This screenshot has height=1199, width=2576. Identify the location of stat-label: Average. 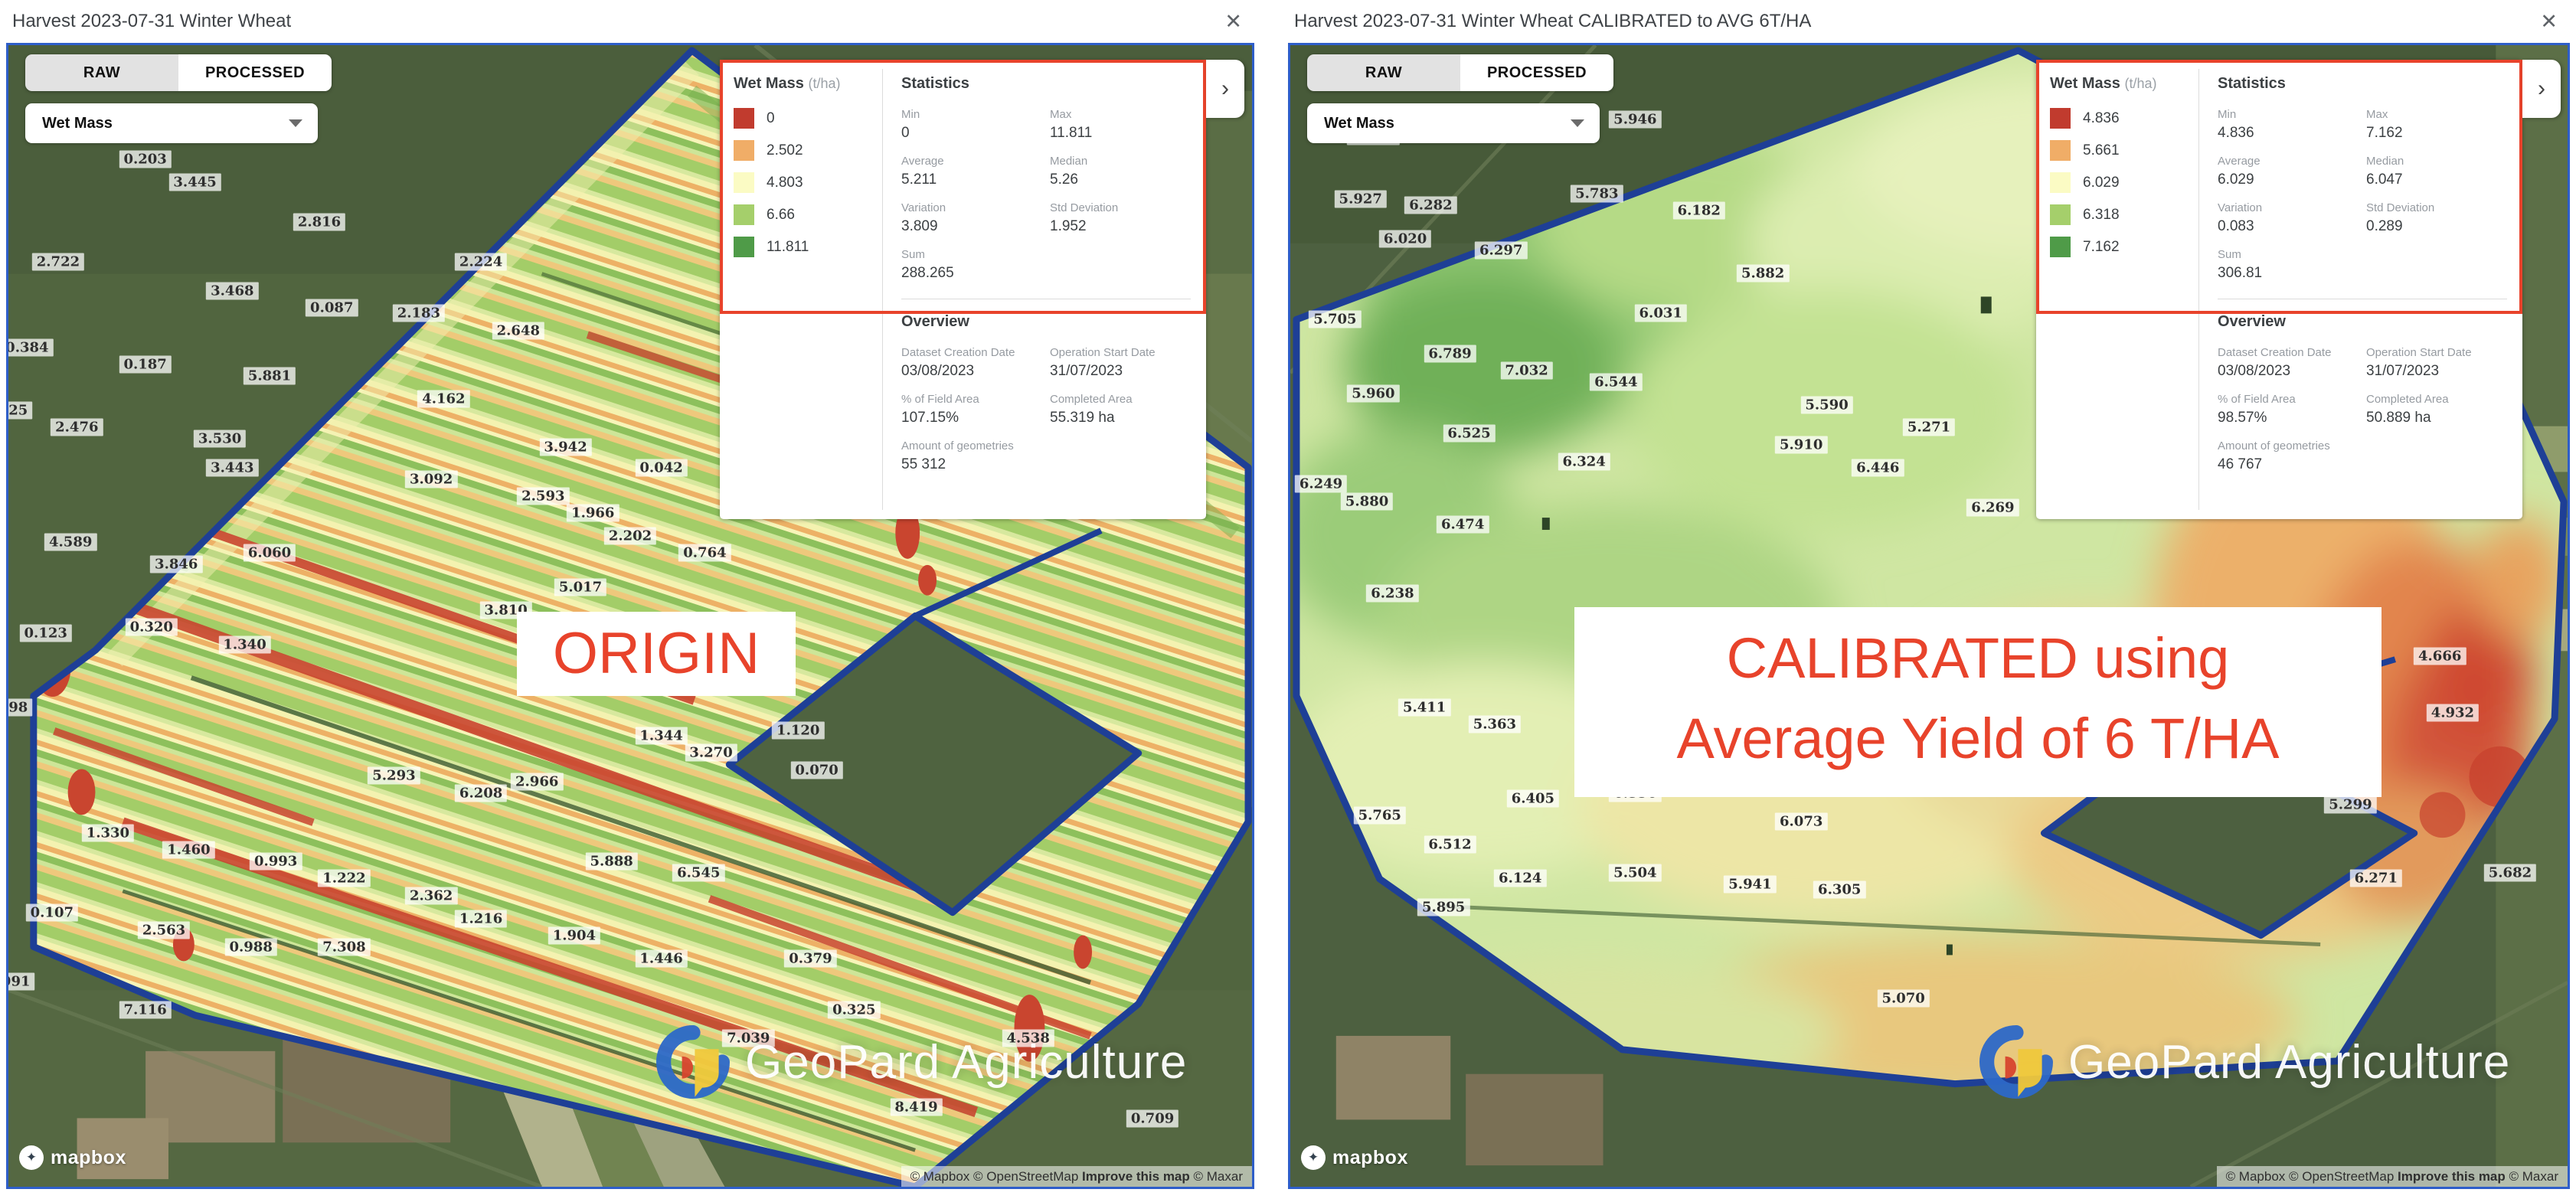
(922, 161).